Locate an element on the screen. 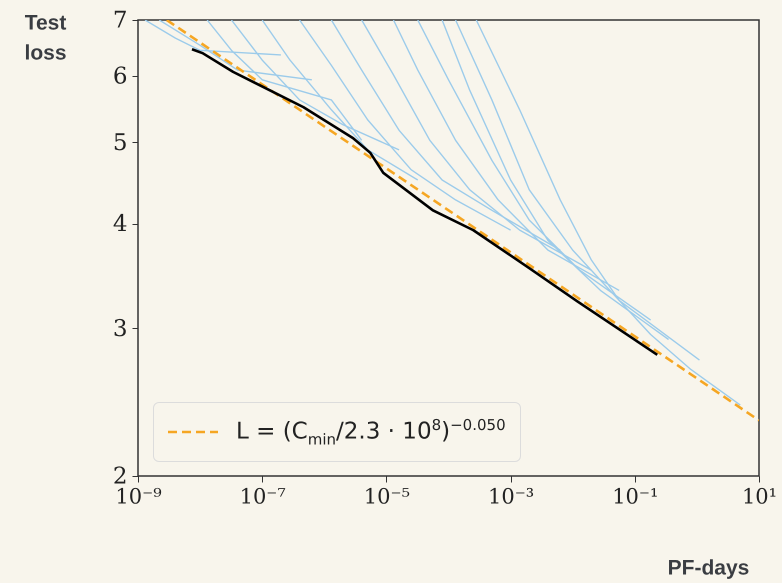  y-axis-title: Test loss is located at coordinates (45, 38).